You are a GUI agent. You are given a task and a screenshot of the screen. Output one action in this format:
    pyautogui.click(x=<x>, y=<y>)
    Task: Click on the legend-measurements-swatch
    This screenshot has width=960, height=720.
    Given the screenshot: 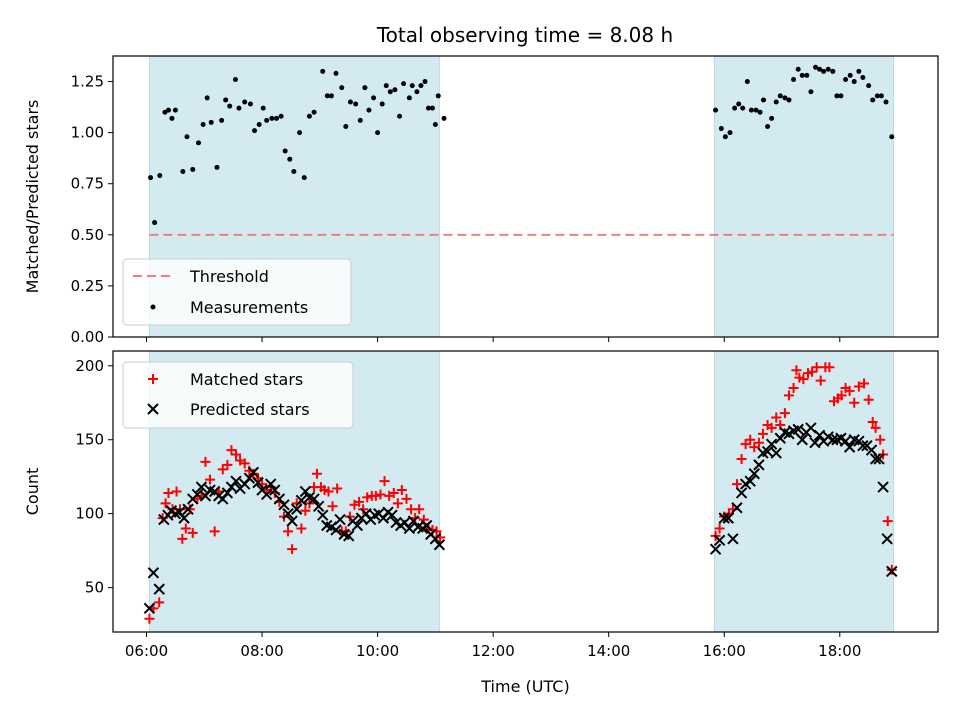 What is the action you would take?
    pyautogui.click(x=153, y=307)
    